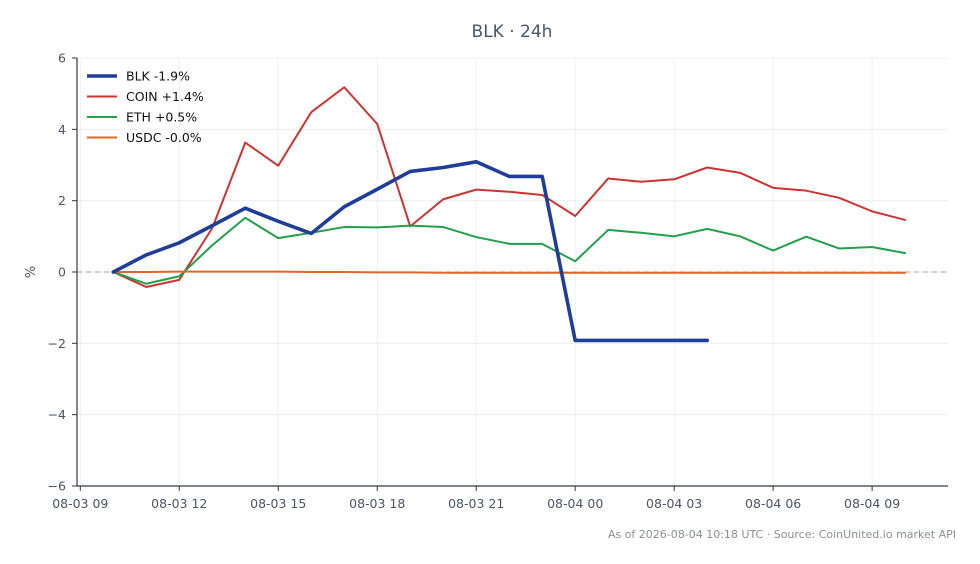 The image size is (980, 564). What do you see at coordinates (476, 503) in the screenshot?
I see `x-tick-label: 08-03 21` at bounding box center [476, 503].